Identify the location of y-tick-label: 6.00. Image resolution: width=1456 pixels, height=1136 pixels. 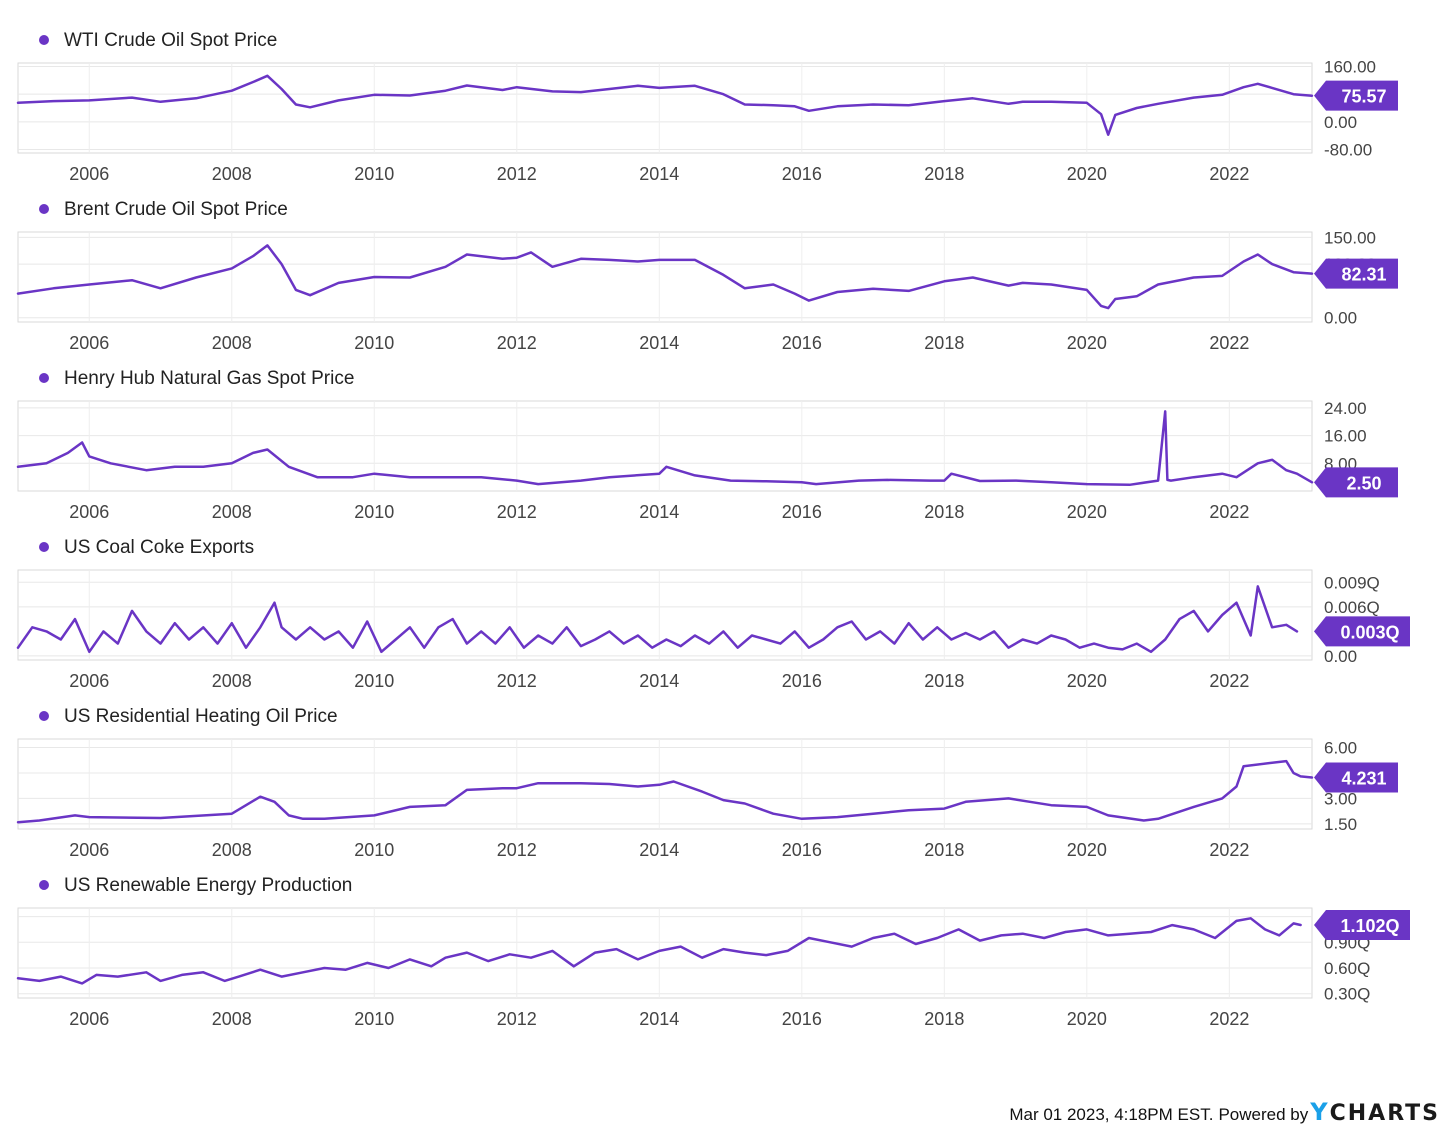
(1340, 747).